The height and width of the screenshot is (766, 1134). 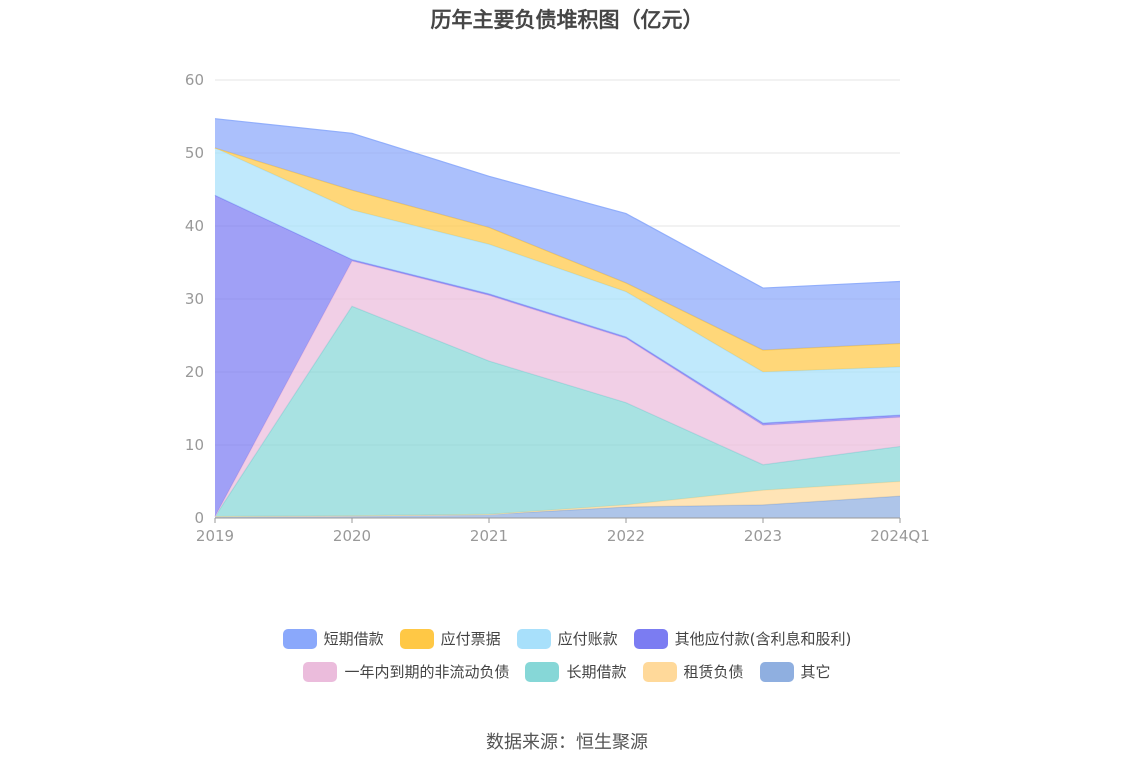 What do you see at coordinates (557, 203) in the screenshot?
I see `series-line-短期借款` at bounding box center [557, 203].